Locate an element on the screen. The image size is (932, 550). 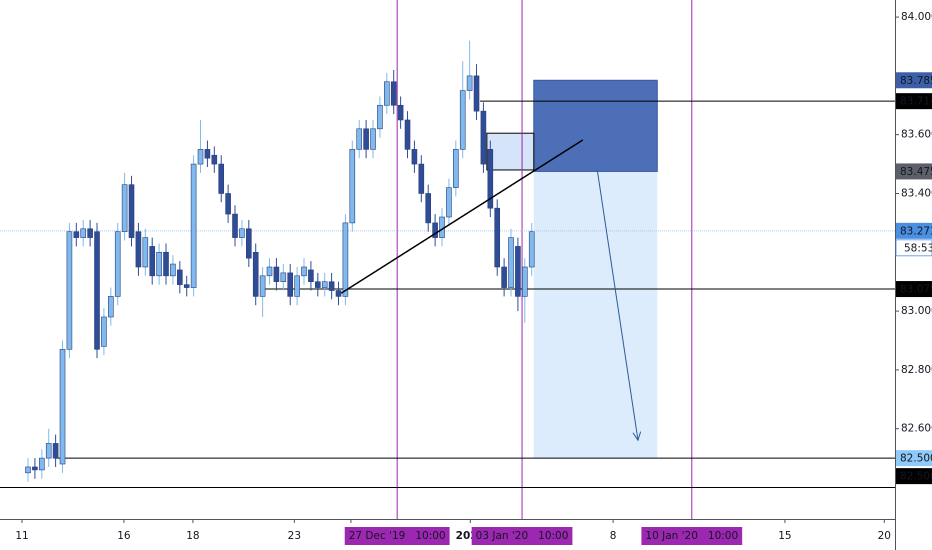
x-tick-label: 8 is located at coordinates (613, 536).